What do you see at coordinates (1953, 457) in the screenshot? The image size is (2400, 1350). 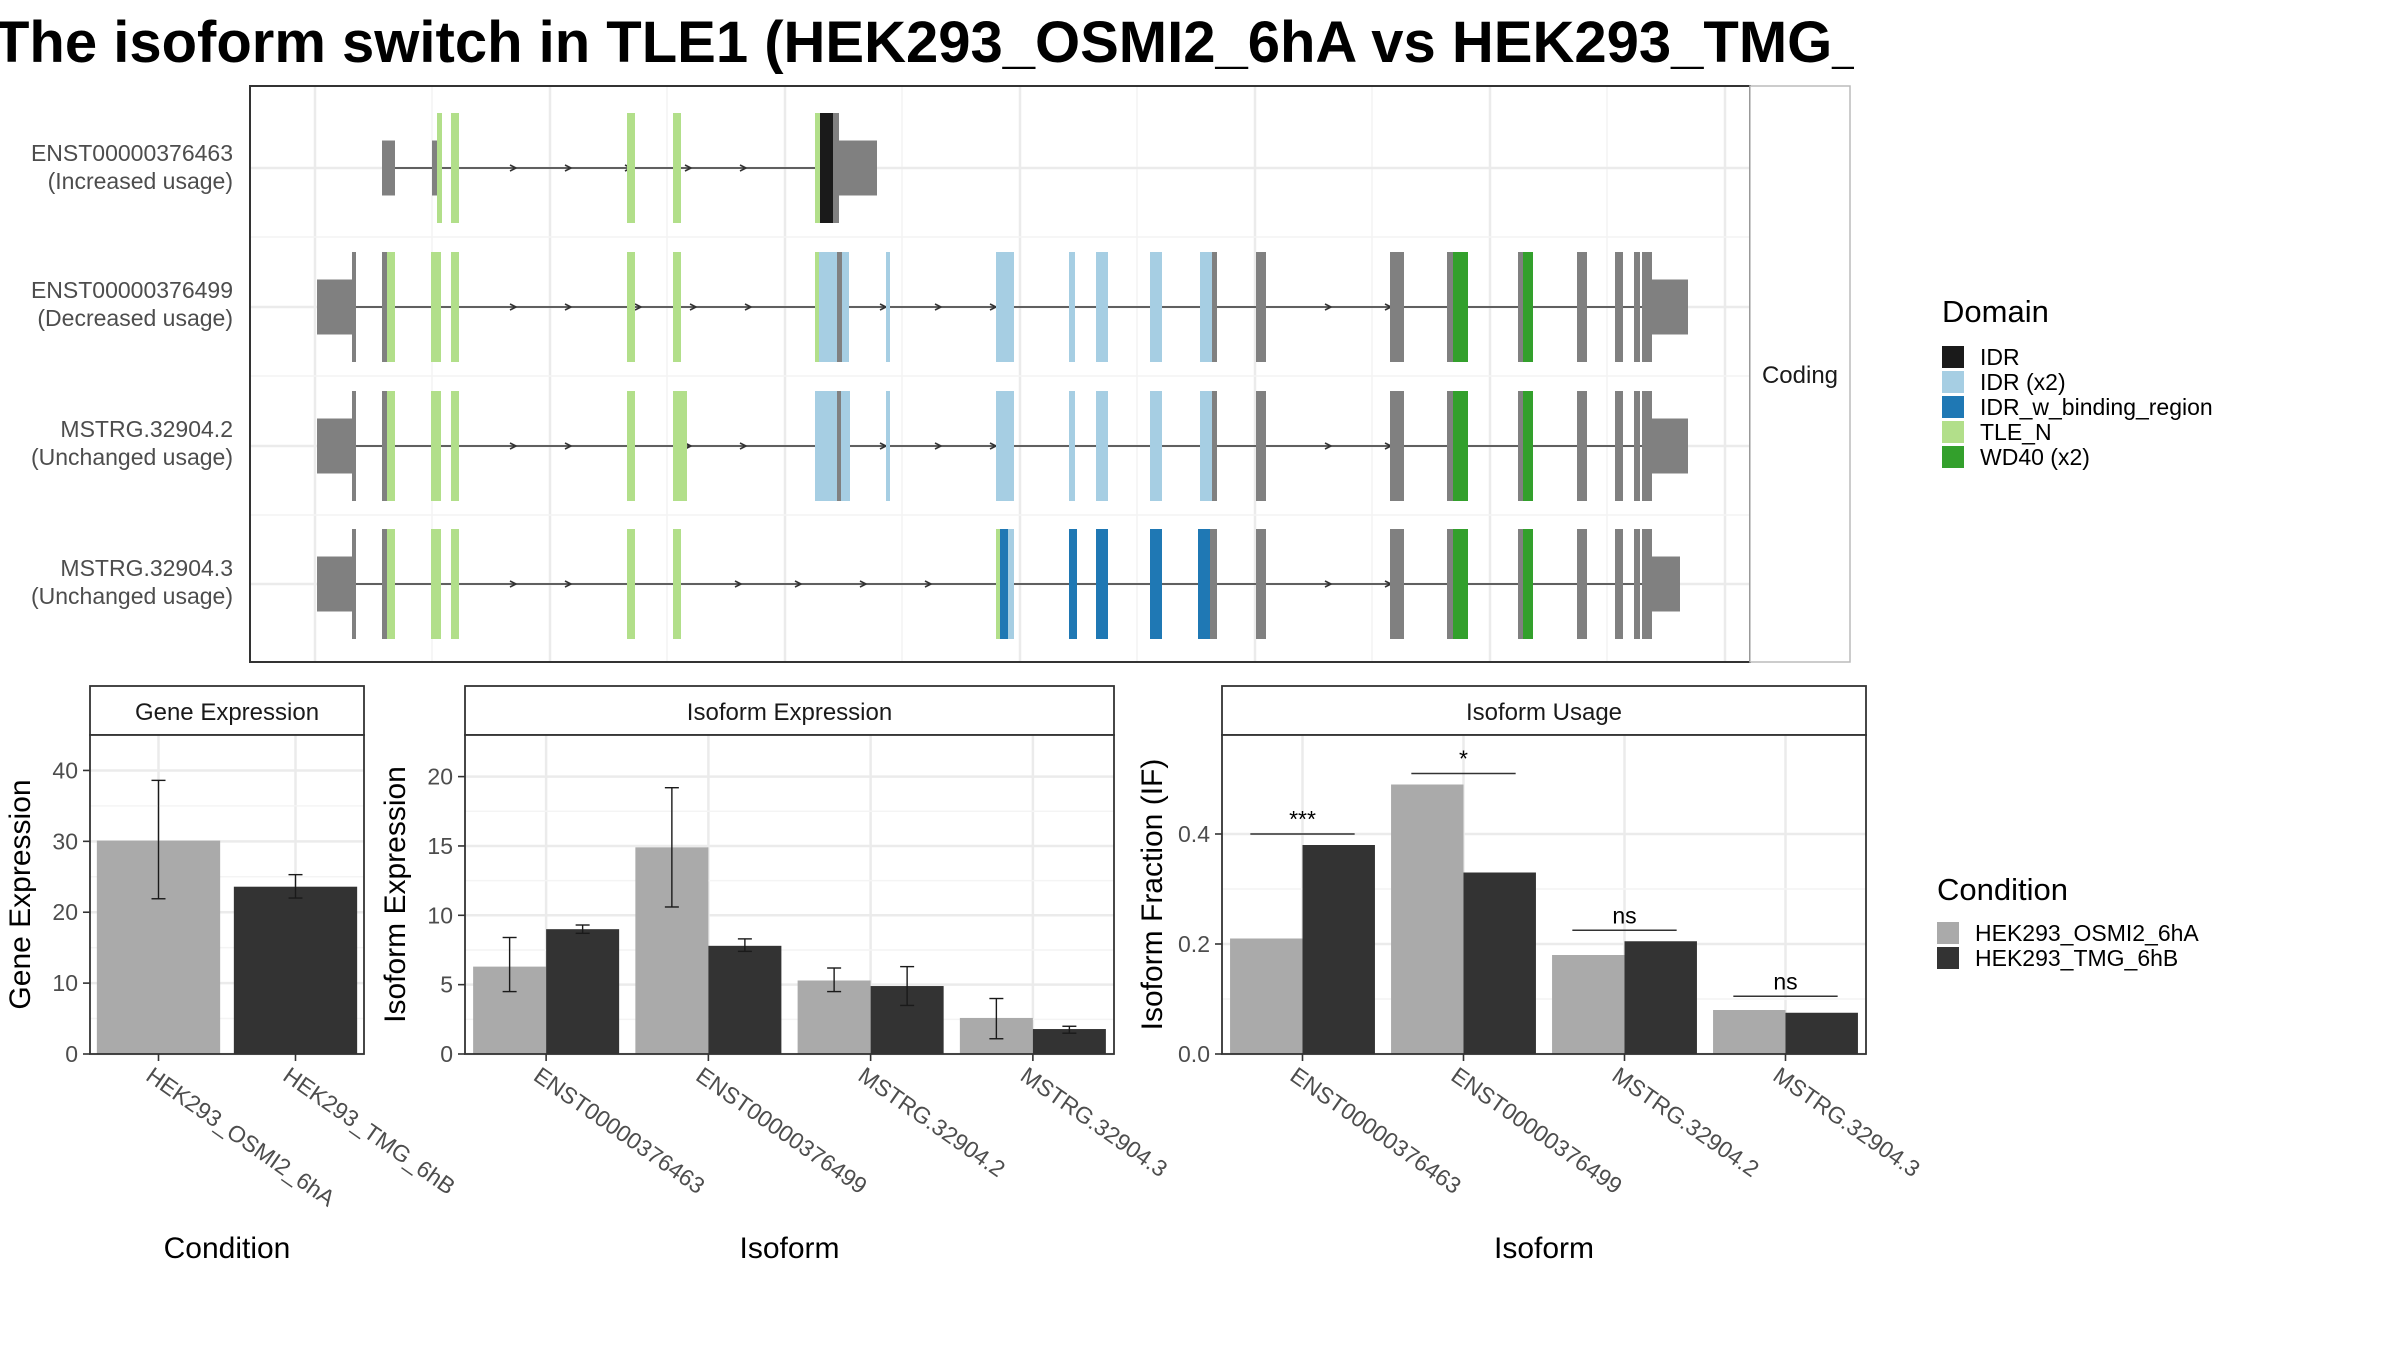 I see `legend-key-wd40` at bounding box center [1953, 457].